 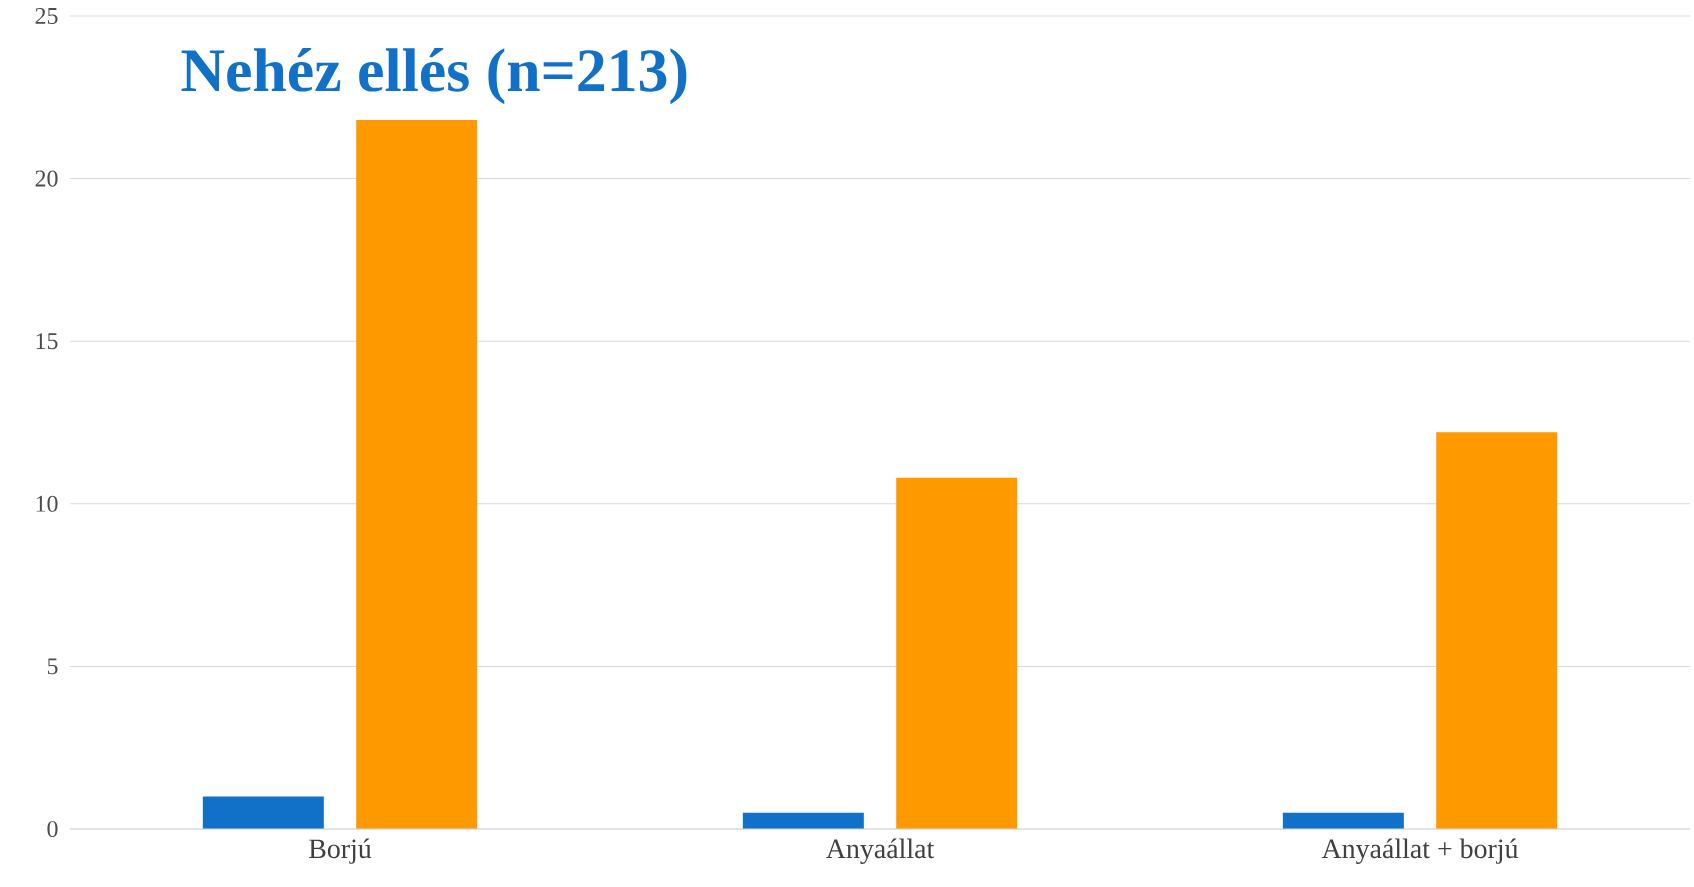 What do you see at coordinates (52, 829) in the screenshot?
I see `y-tick-label: 0` at bounding box center [52, 829].